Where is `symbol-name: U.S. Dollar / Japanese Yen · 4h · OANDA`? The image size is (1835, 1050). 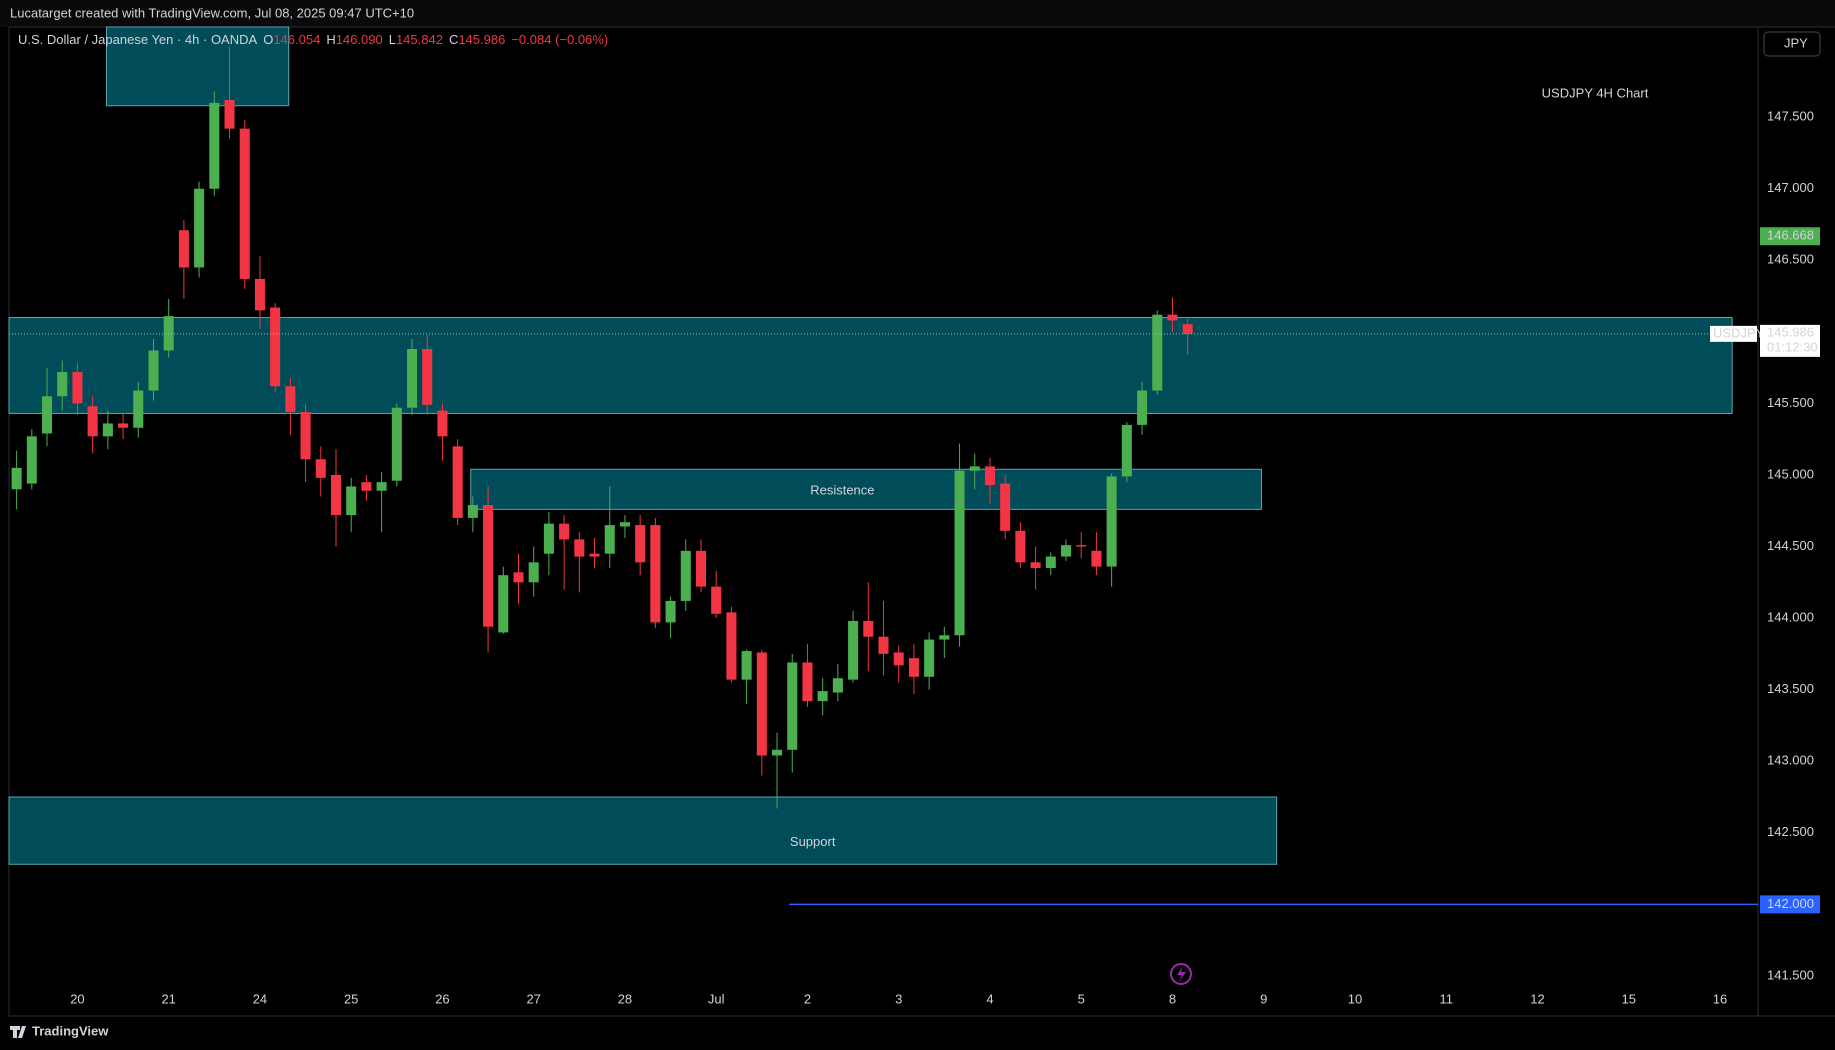
symbol-name: U.S. Dollar / Japanese Yen · 4h · OANDA is located at coordinates (138, 39).